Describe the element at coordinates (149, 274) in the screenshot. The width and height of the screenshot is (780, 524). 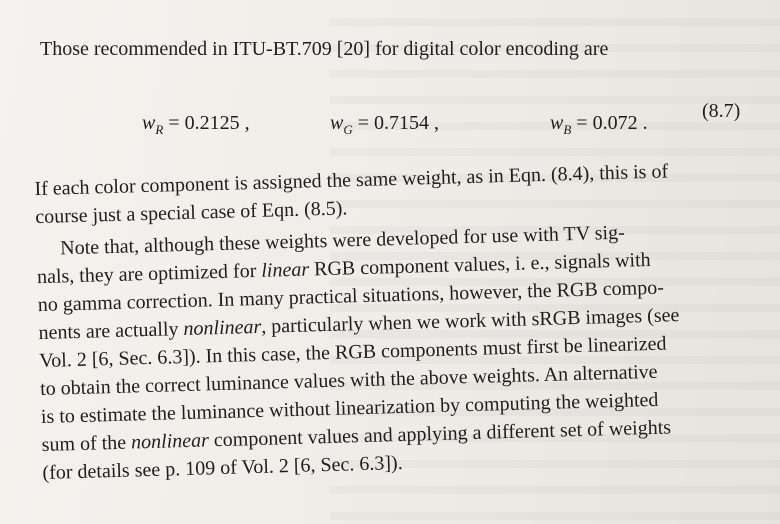
I see `text: nals, they are optimized for` at that location.